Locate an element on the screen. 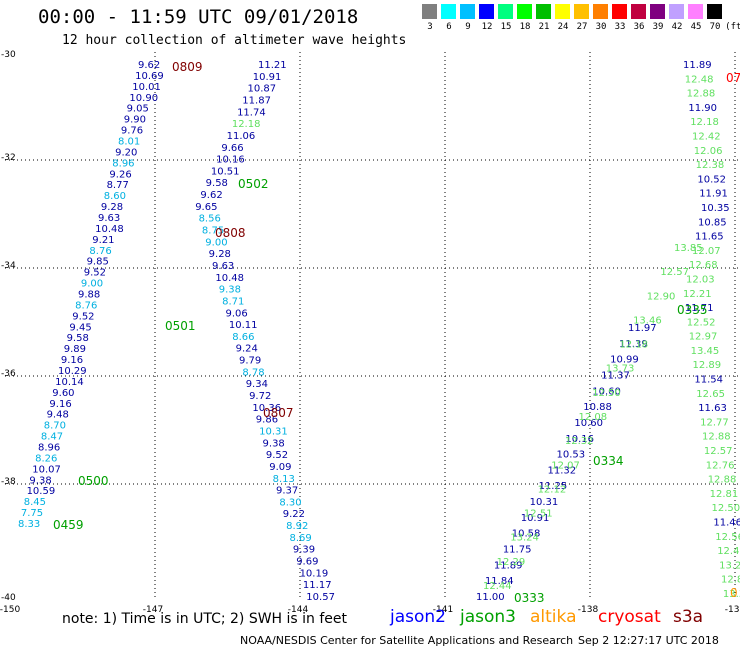 Image resolution: width=740 pixels, height=650 pixels. swh-value: 8.76 is located at coordinates (86, 305).